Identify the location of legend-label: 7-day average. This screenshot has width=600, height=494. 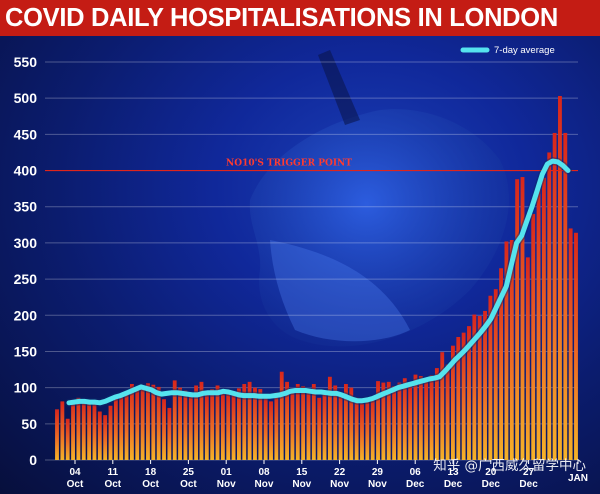
(524, 50).